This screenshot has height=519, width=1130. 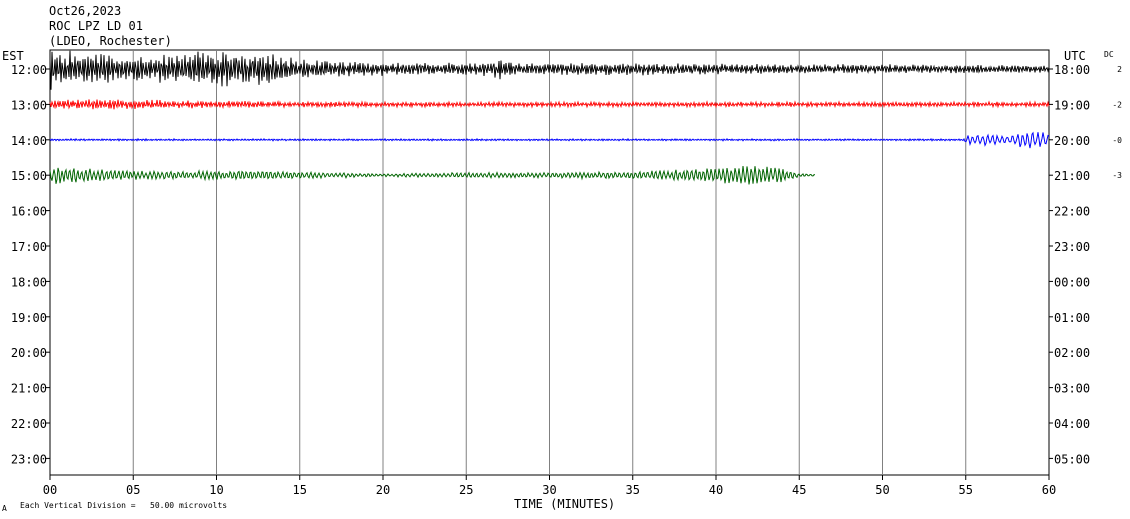 What do you see at coordinates (882, 490) in the screenshot?
I see `x-tick-label-50: 50` at bounding box center [882, 490].